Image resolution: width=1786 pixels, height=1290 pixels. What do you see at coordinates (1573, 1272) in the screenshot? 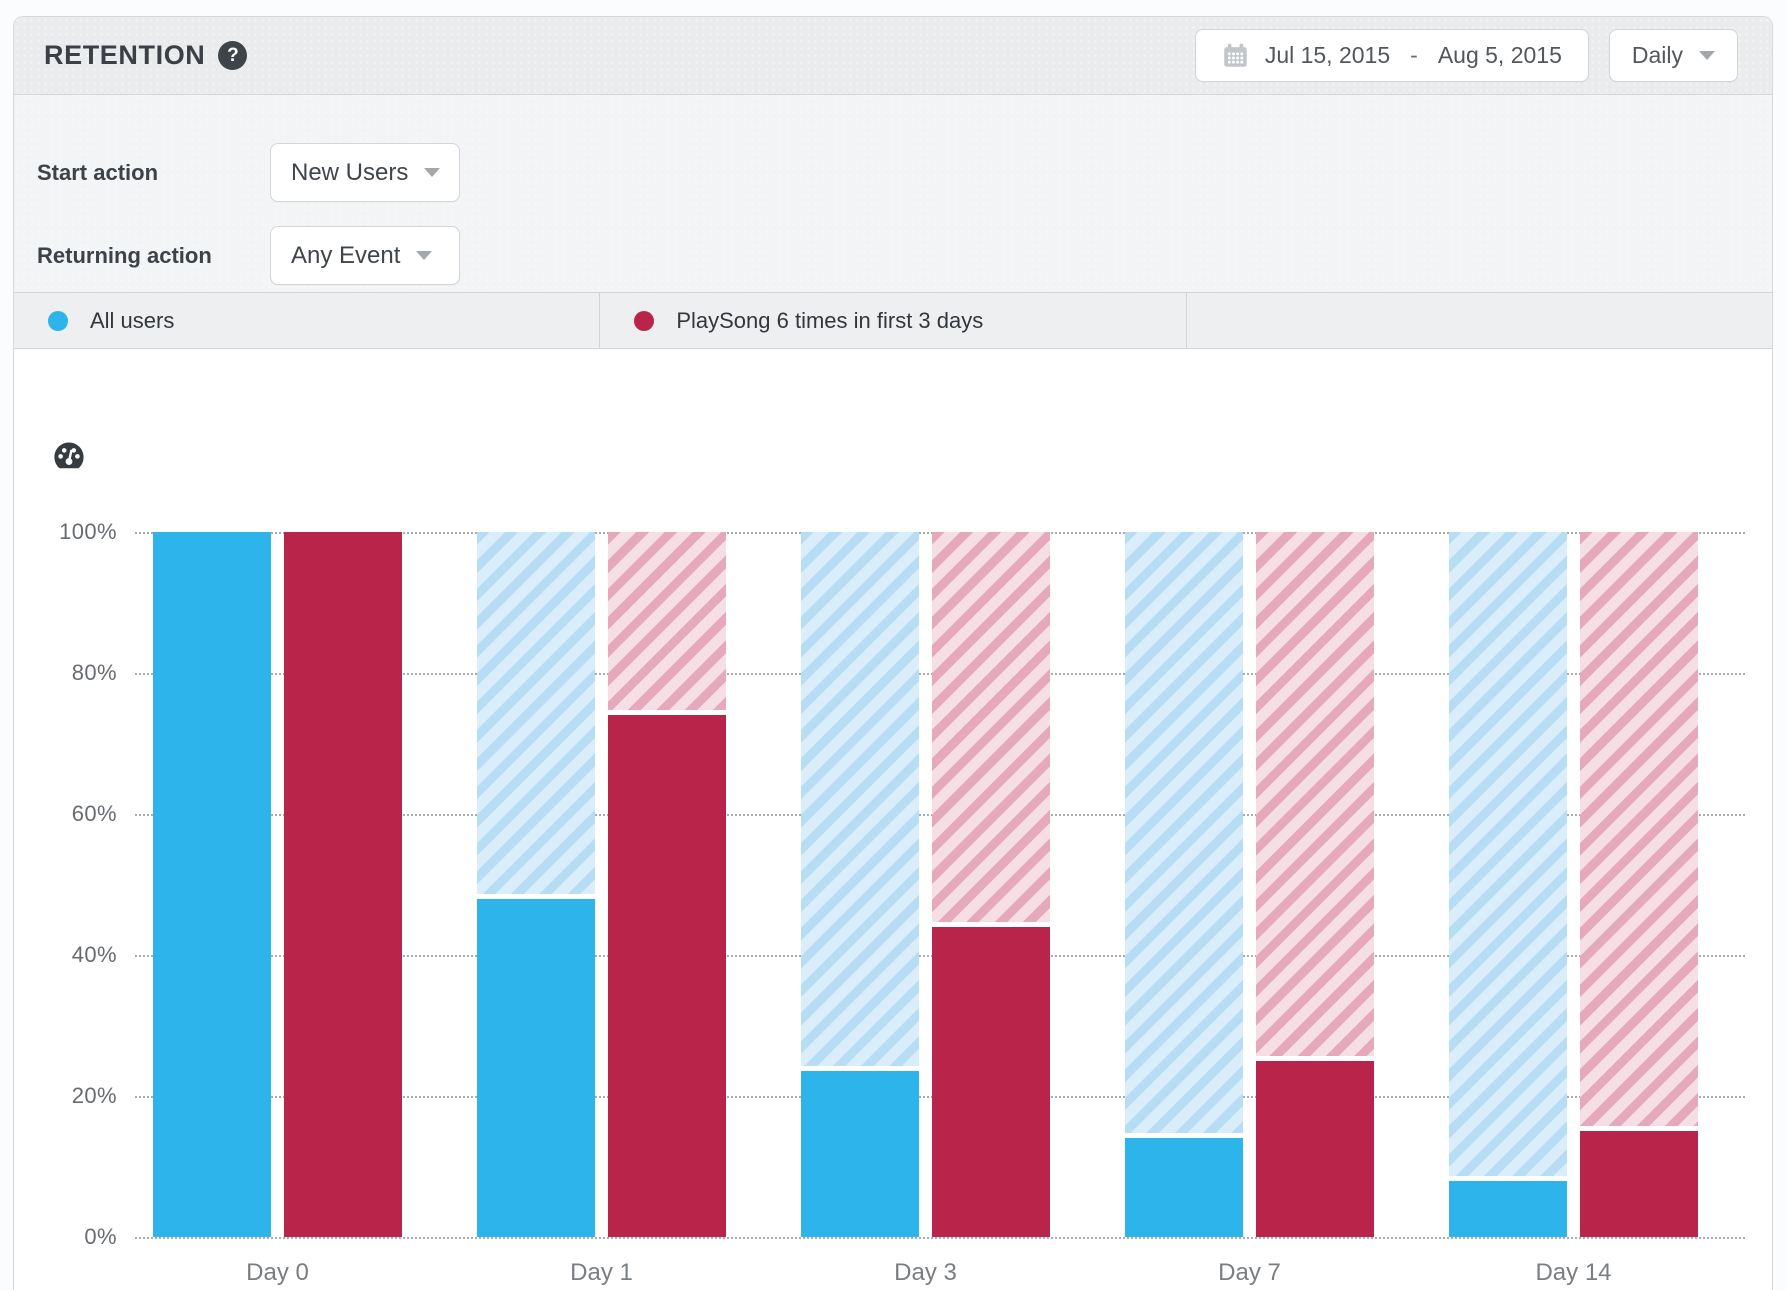
I see `x-axis-tick-label: Day 14` at bounding box center [1573, 1272].